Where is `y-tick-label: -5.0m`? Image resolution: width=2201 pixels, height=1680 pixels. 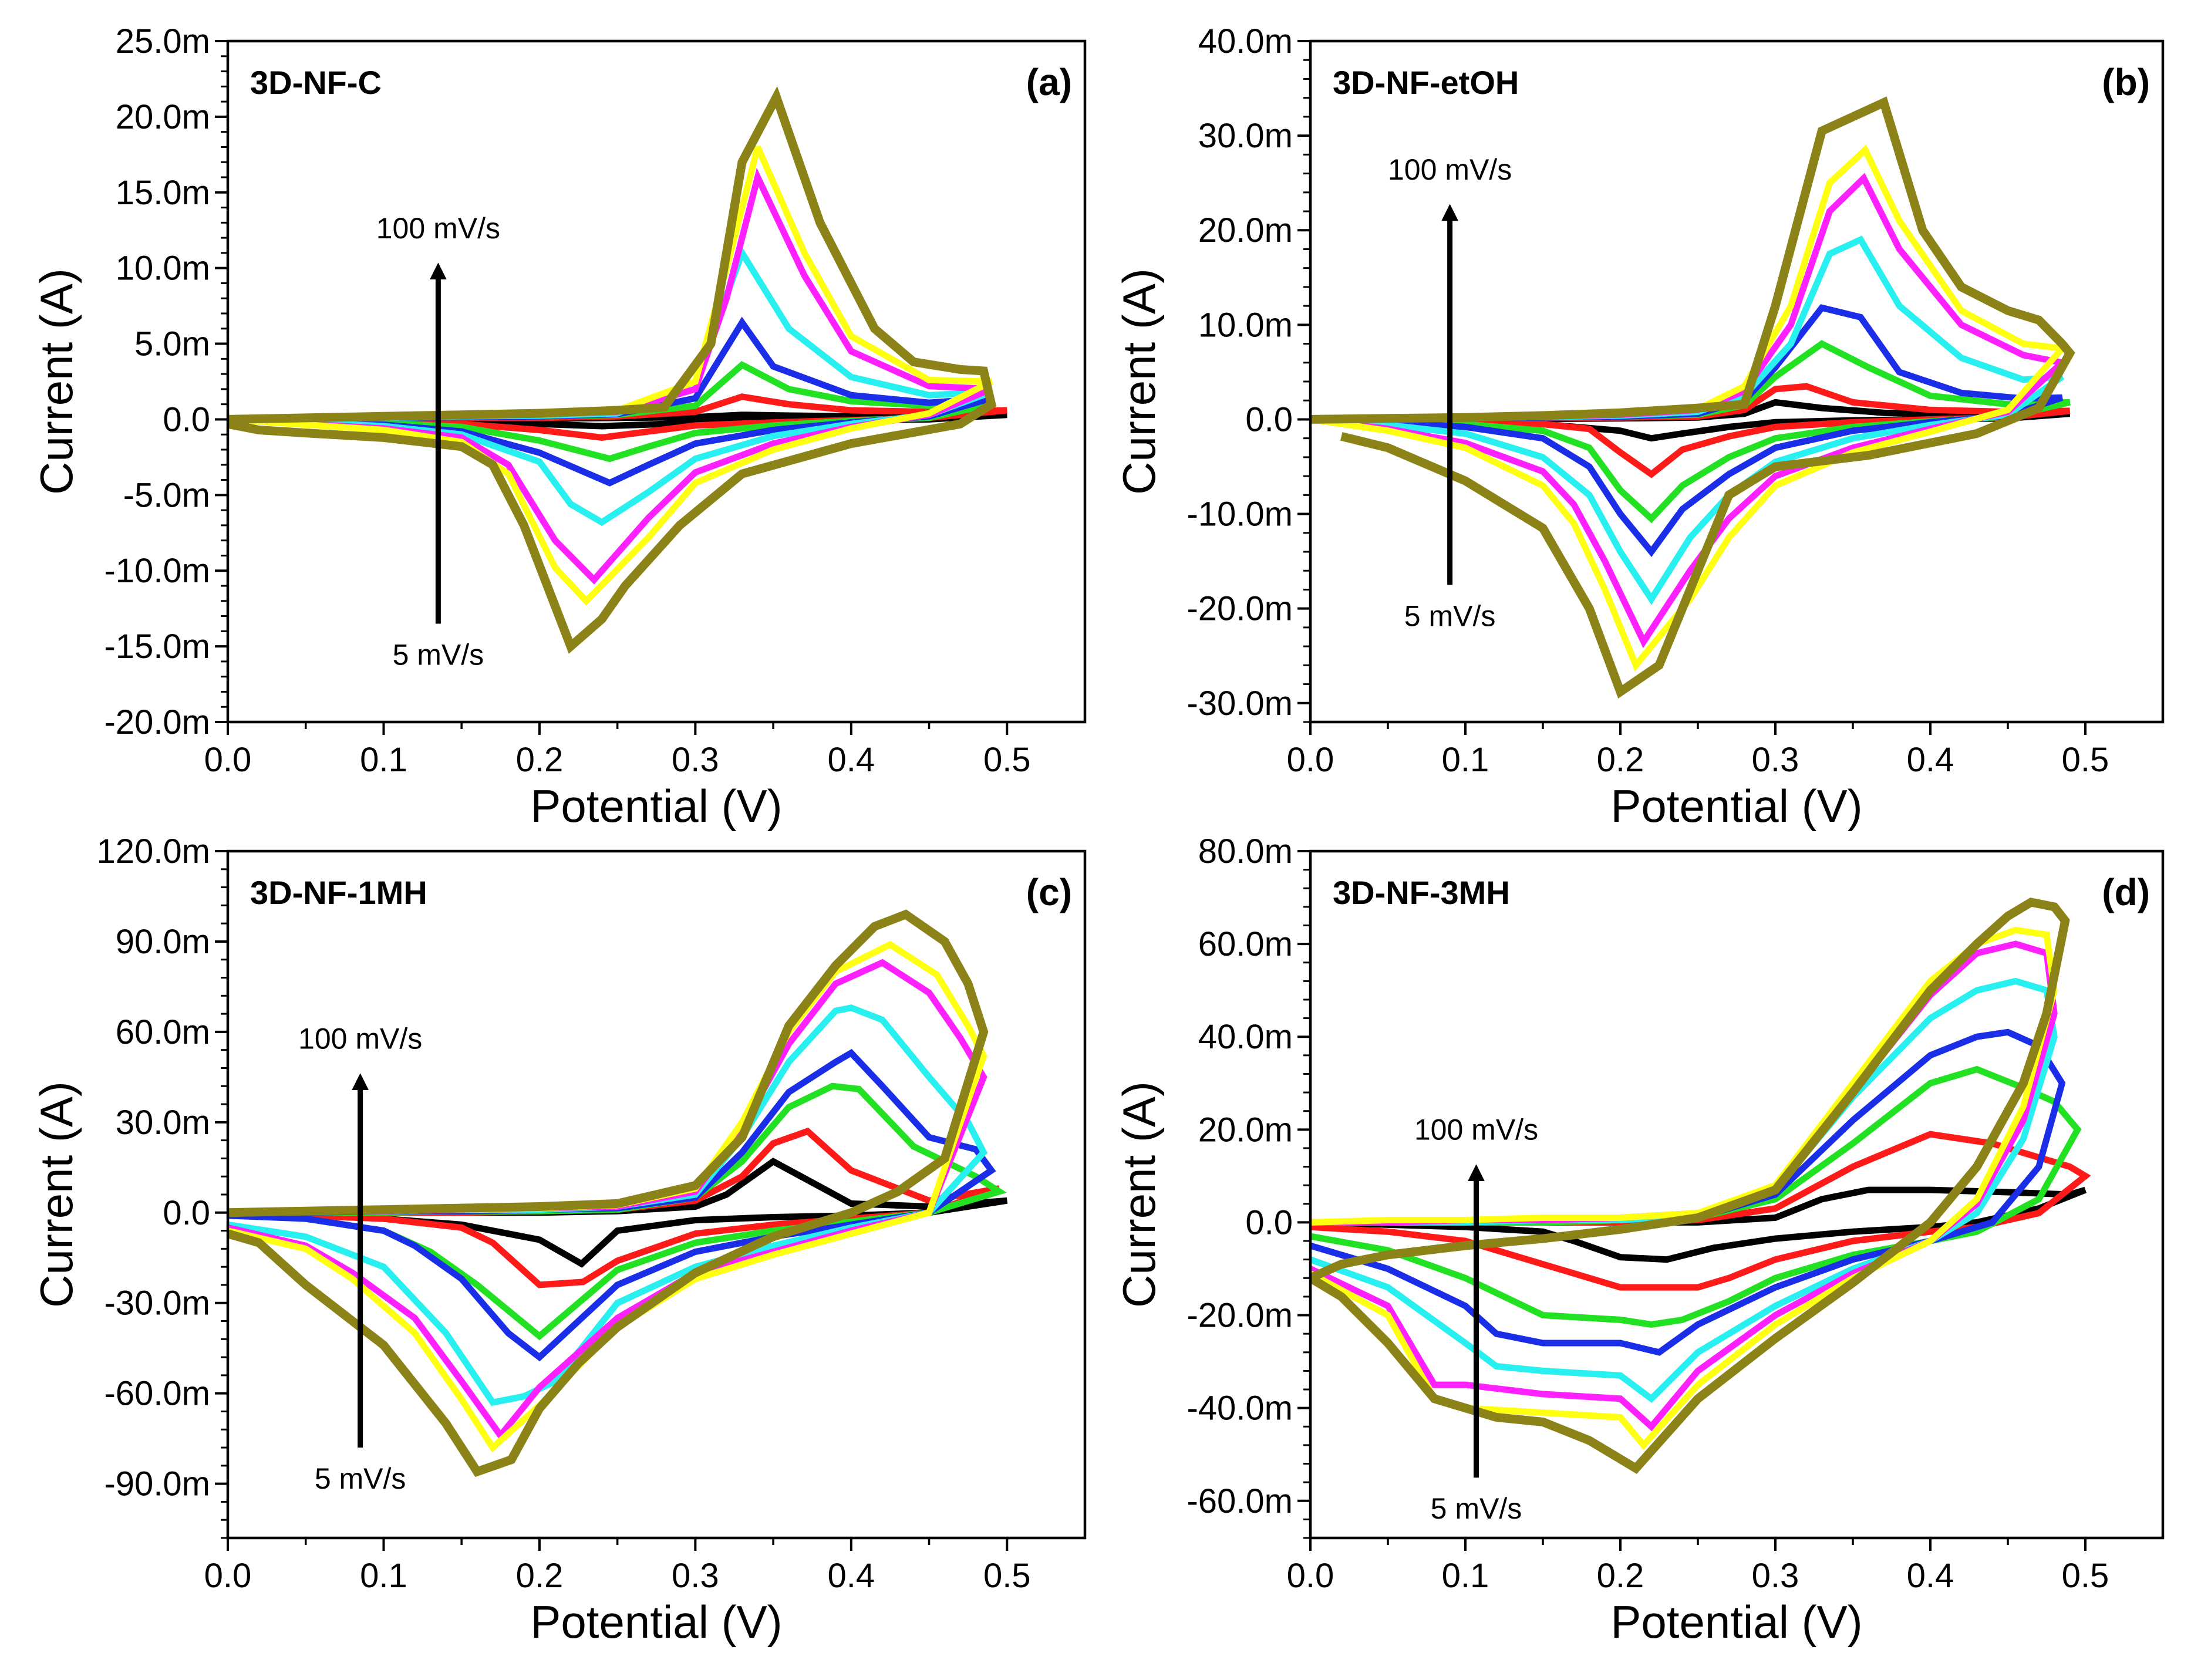
y-tick-label: -5.0m is located at coordinates (166, 495).